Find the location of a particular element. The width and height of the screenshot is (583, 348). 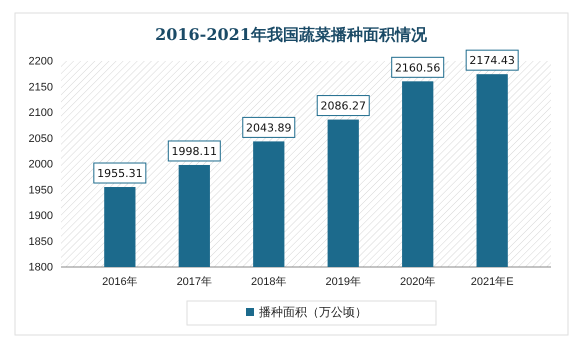

chart-title: 2016-2021年我国蔬菜播种面积情况 is located at coordinates (291, 34).